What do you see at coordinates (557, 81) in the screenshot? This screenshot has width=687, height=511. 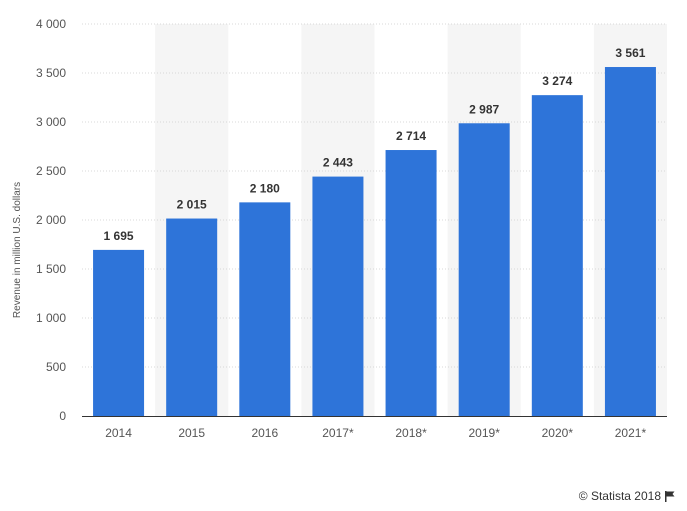 I see `data-label: 3 274` at bounding box center [557, 81].